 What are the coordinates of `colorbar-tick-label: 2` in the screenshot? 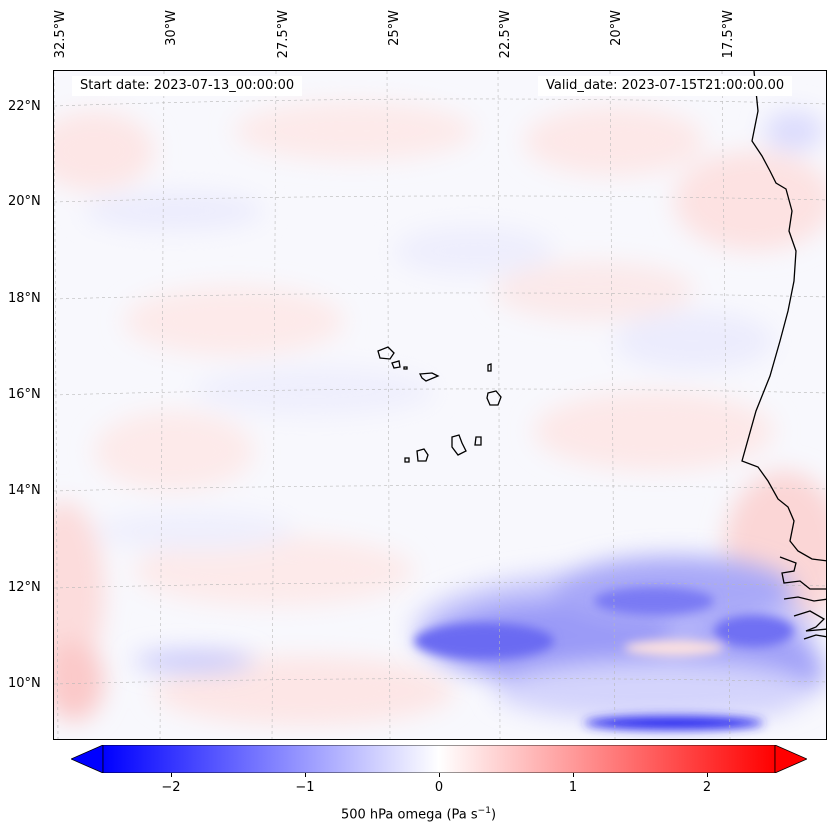 It's located at (707, 787).